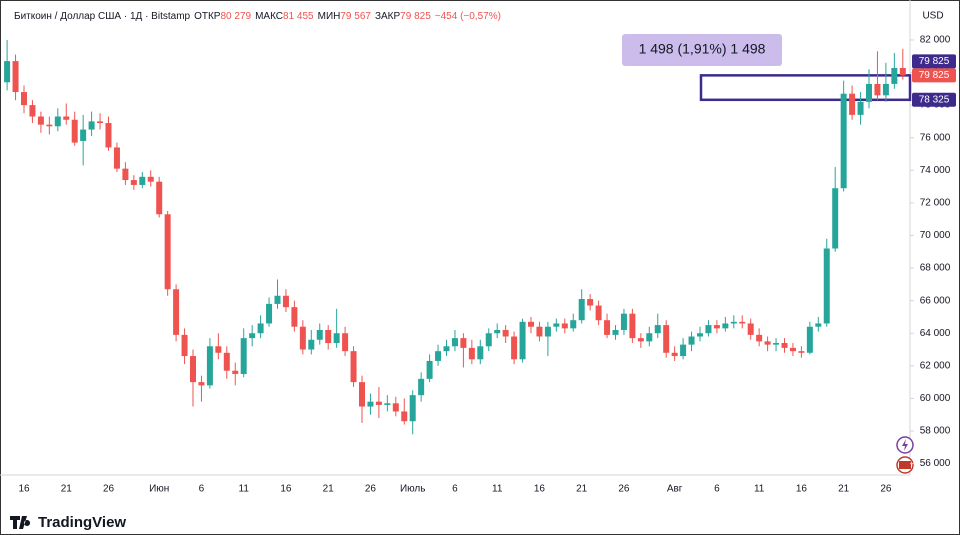  I want to click on field-label: МИН, so click(329, 16).